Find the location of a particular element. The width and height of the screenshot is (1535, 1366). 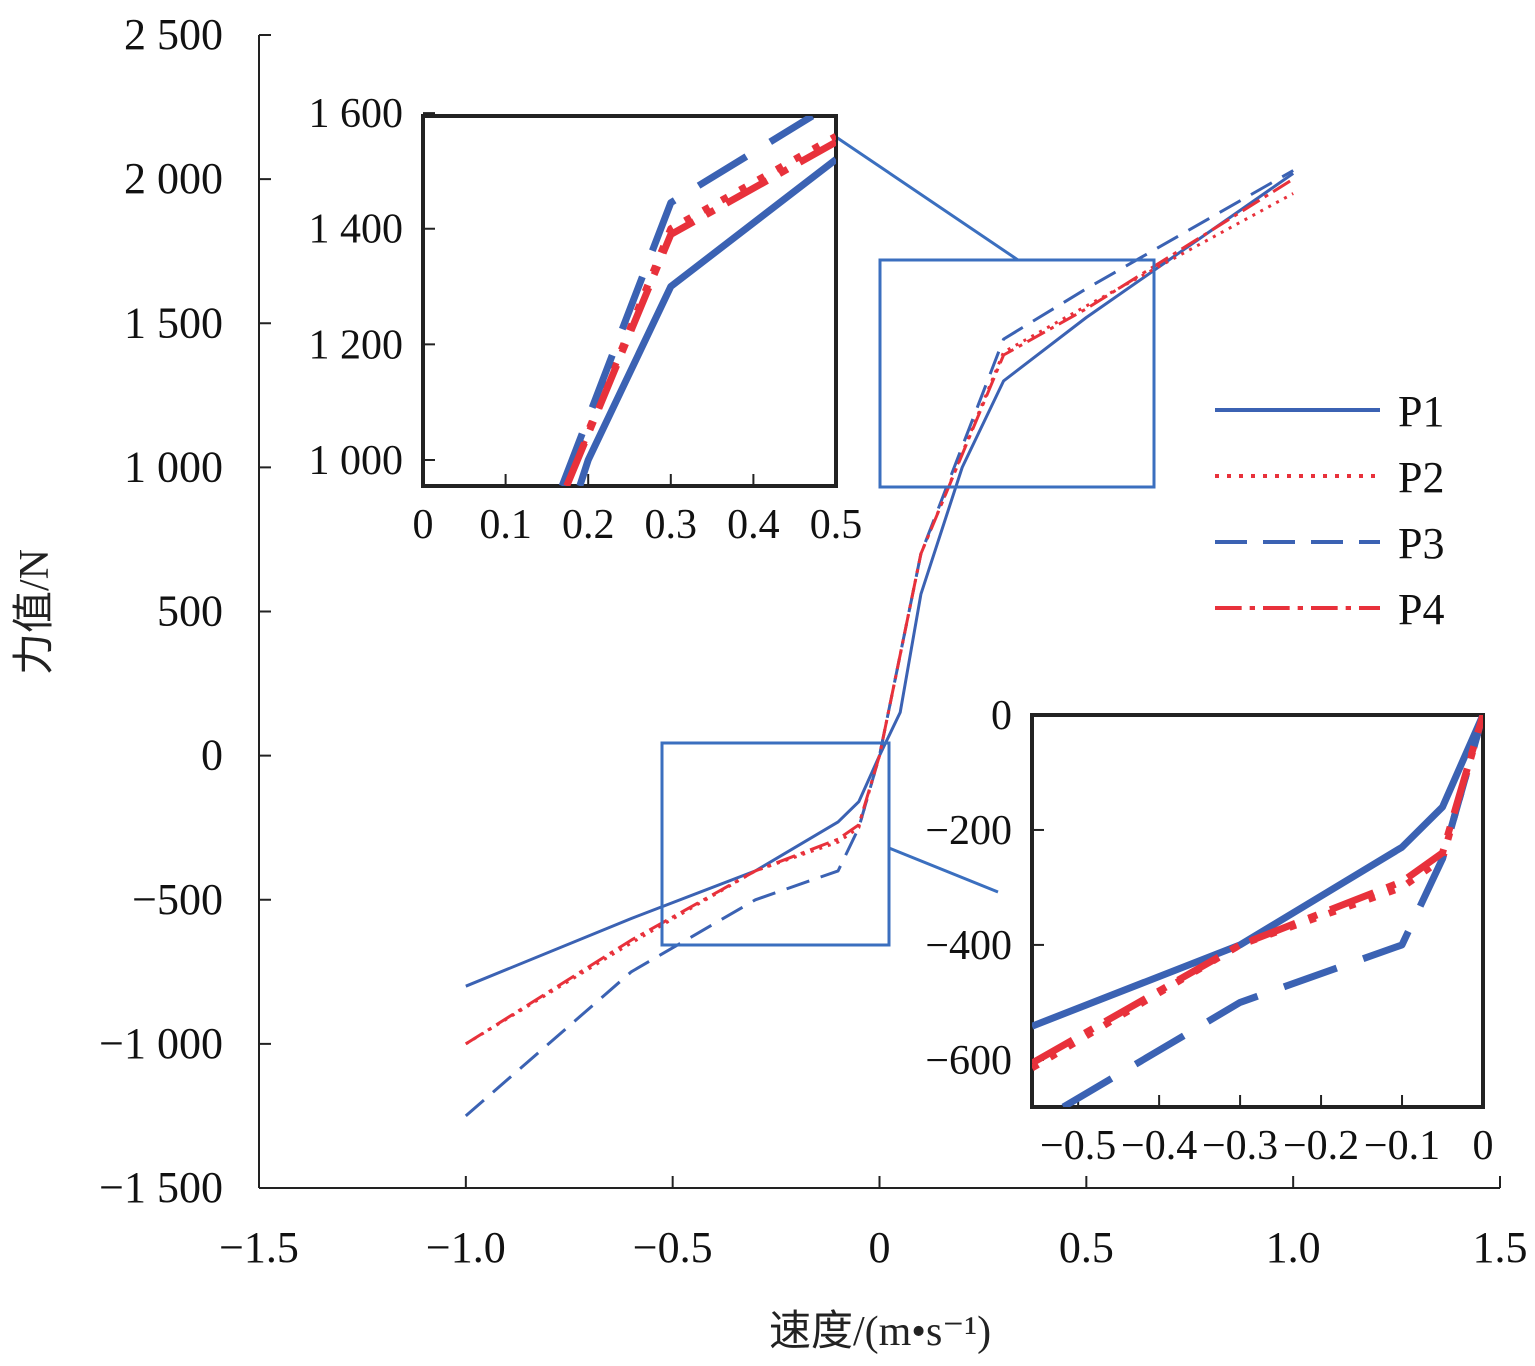

main-y-tick-label: 1 000 is located at coordinates (173, 466).